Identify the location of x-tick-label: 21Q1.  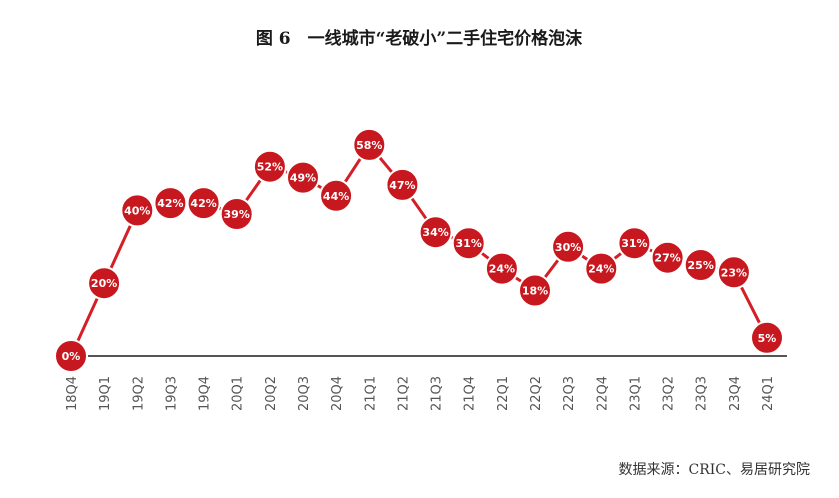
(370, 393).